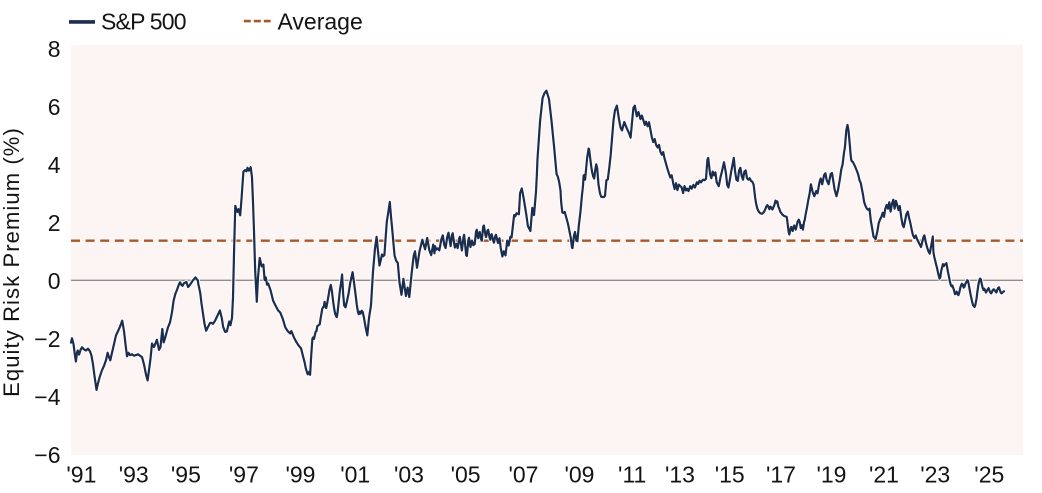  I want to click on svg-text: S&P 500, so click(143, 22).